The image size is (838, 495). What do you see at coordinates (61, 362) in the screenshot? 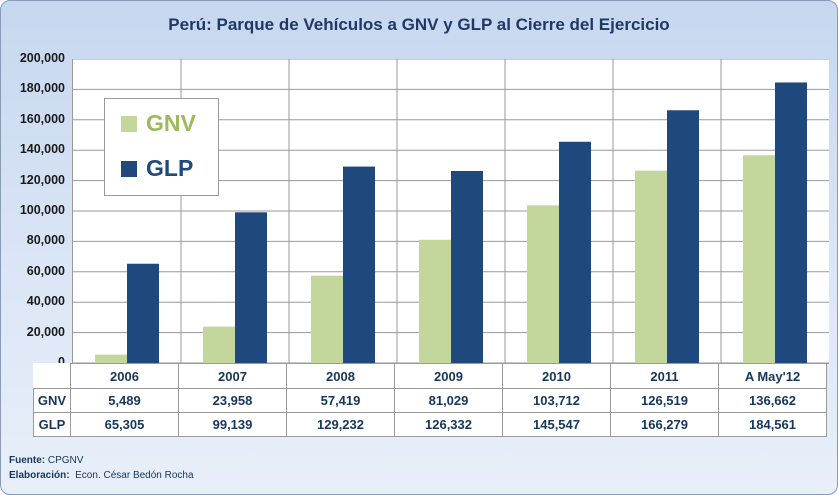
I see `y-tick-label: 0` at bounding box center [61, 362].